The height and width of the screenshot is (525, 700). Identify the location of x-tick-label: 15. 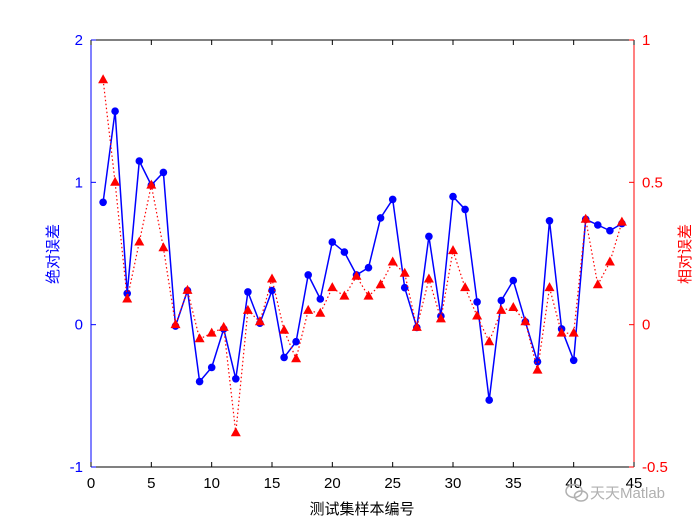
(272, 483).